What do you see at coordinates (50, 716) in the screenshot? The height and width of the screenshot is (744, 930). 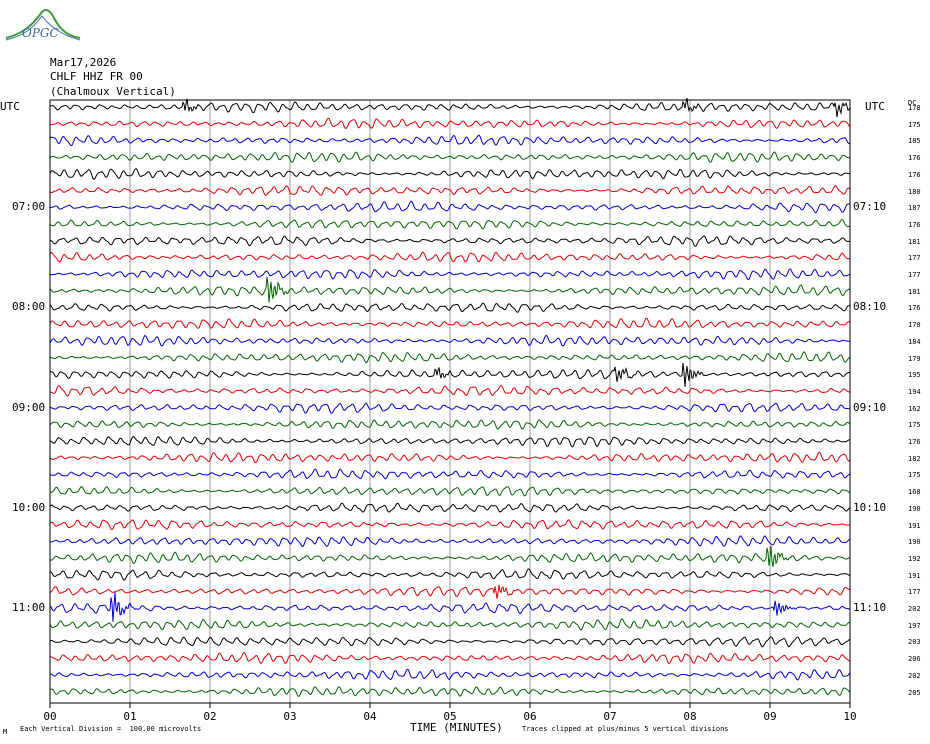 I see `x-tick-label-00: 00` at bounding box center [50, 716].